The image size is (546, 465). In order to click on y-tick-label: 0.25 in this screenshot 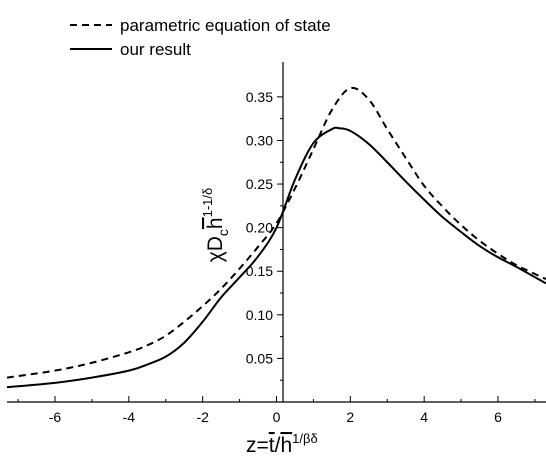, I will do `click(259, 184)`.